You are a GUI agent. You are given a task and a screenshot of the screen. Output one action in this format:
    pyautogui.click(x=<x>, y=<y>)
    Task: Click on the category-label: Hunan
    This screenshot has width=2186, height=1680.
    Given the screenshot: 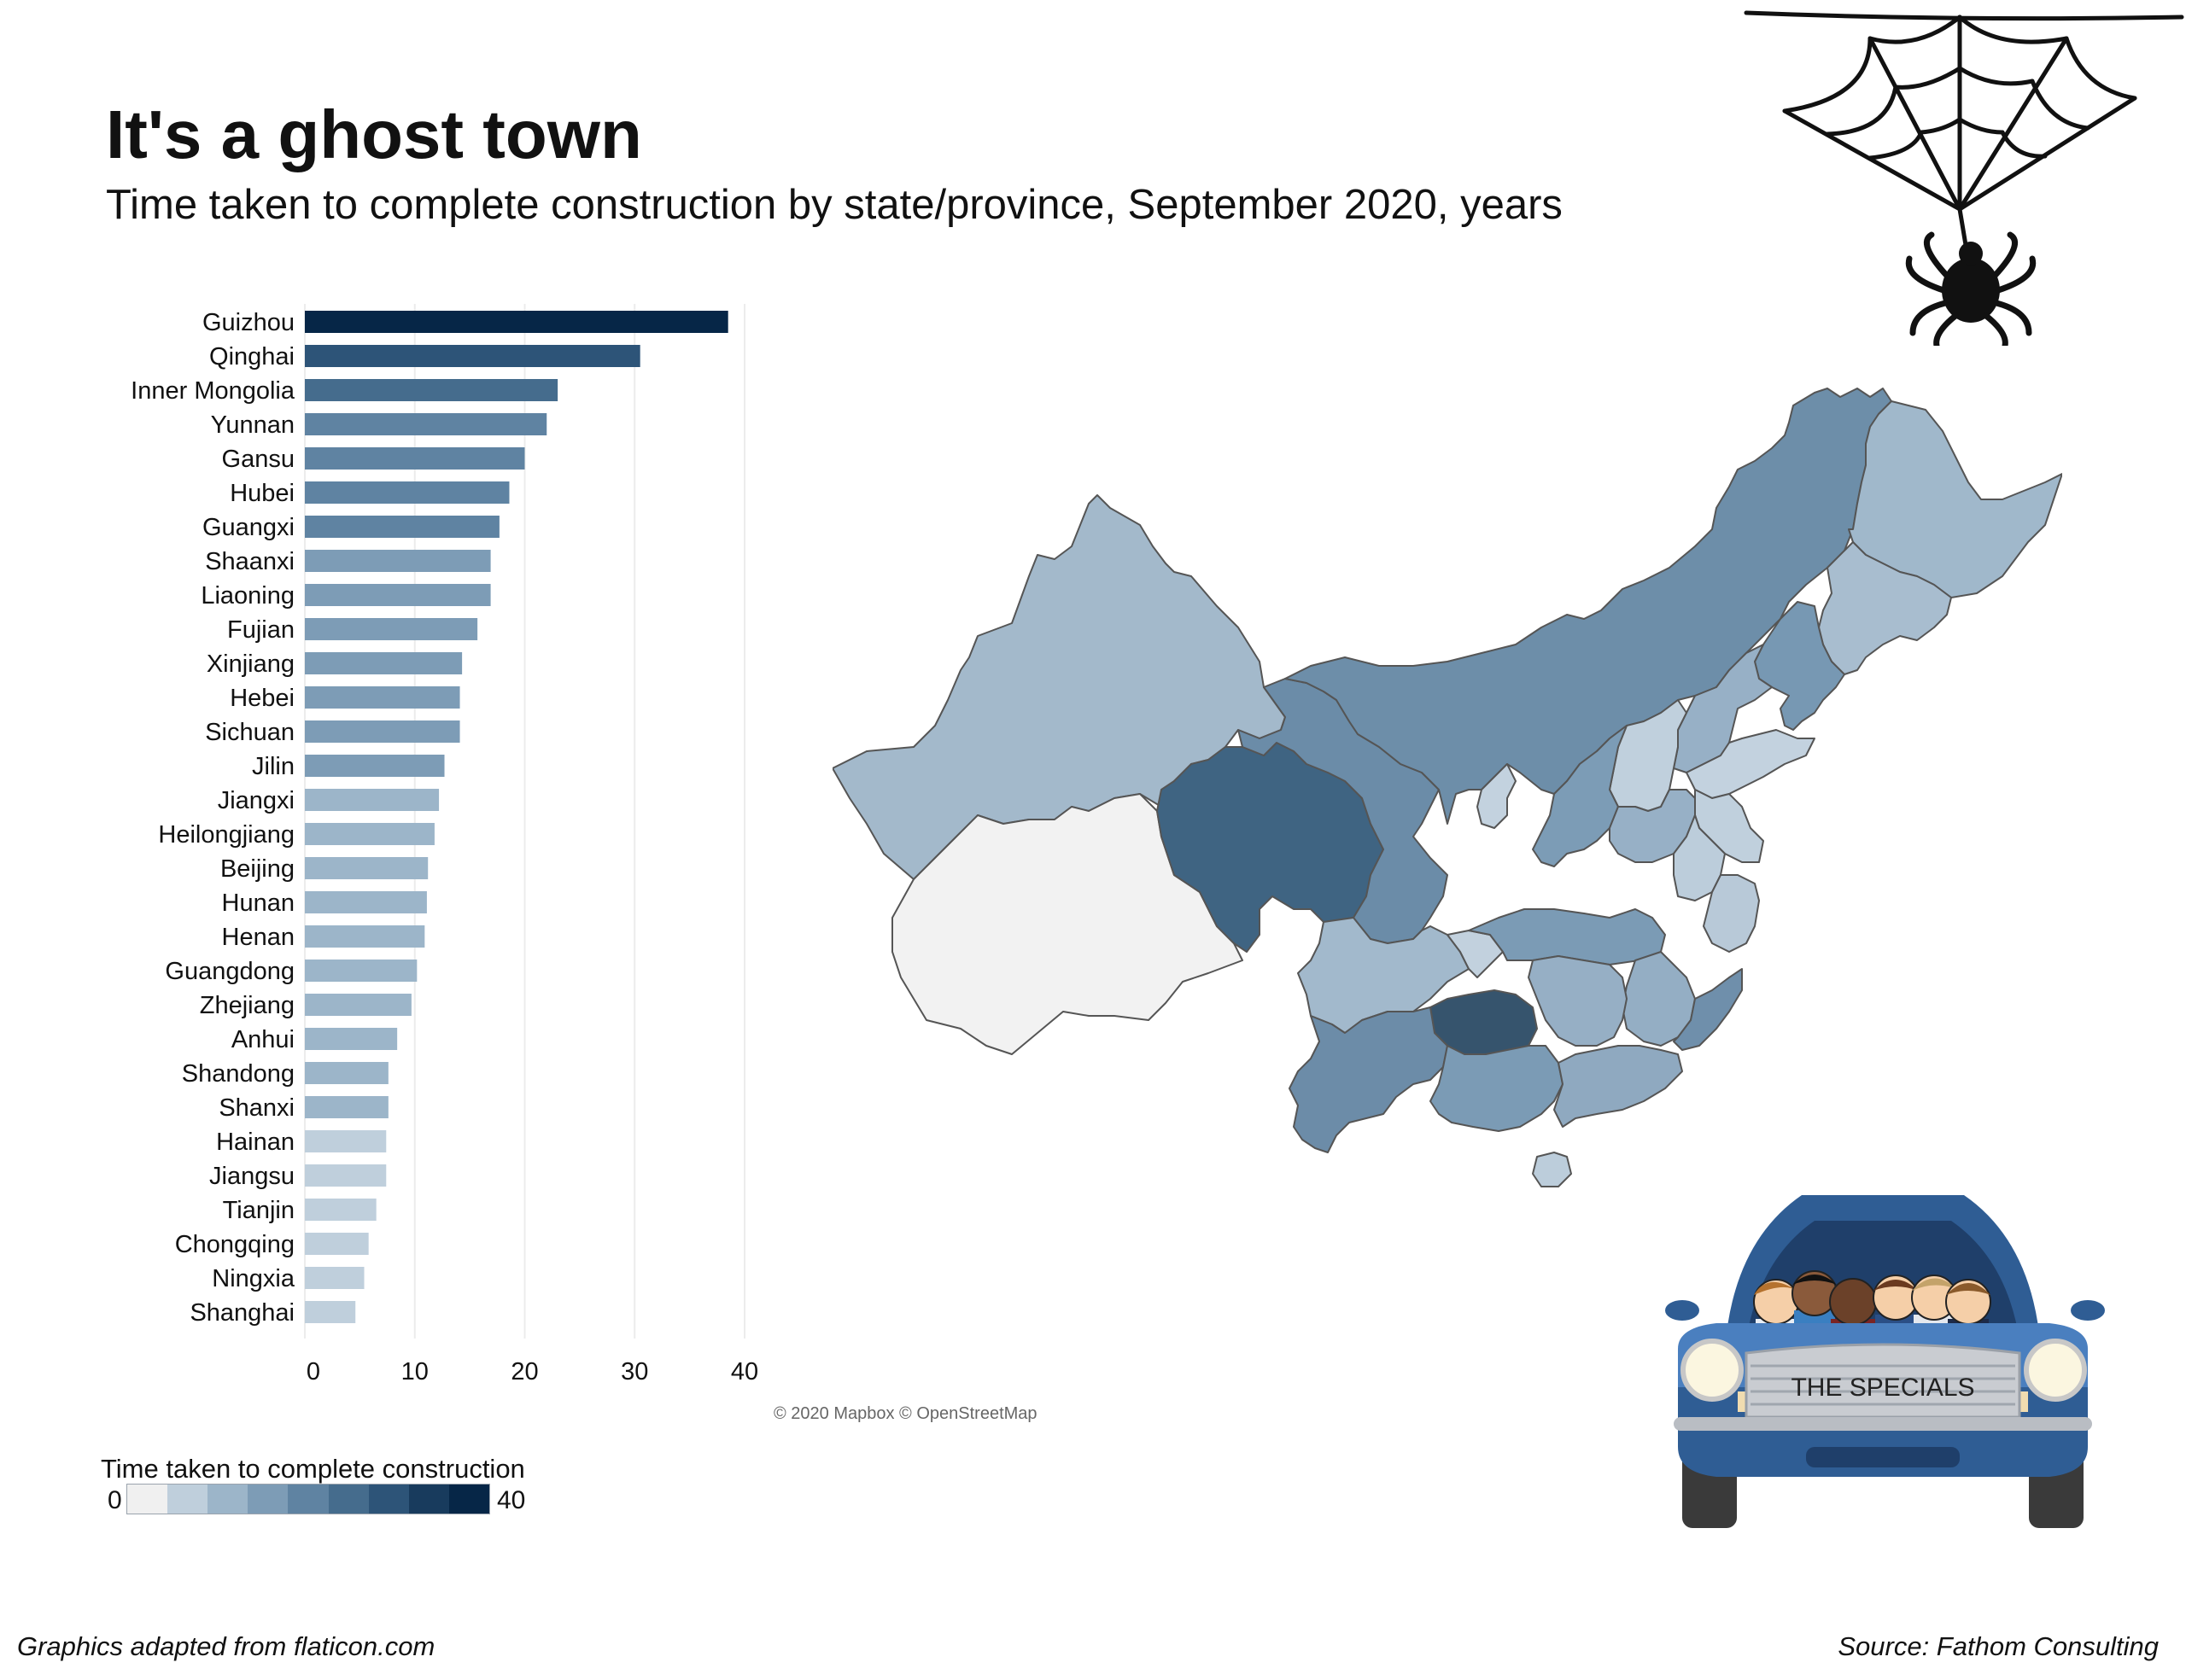 What is the action you would take?
    pyautogui.click(x=258, y=903)
    